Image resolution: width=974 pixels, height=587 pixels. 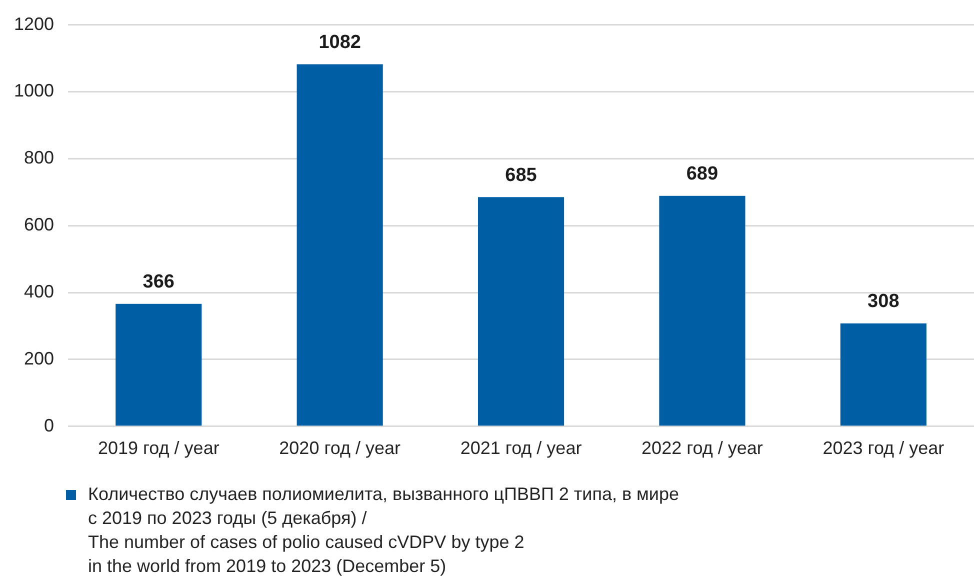 I want to click on data-label: 1082, so click(x=339, y=43).